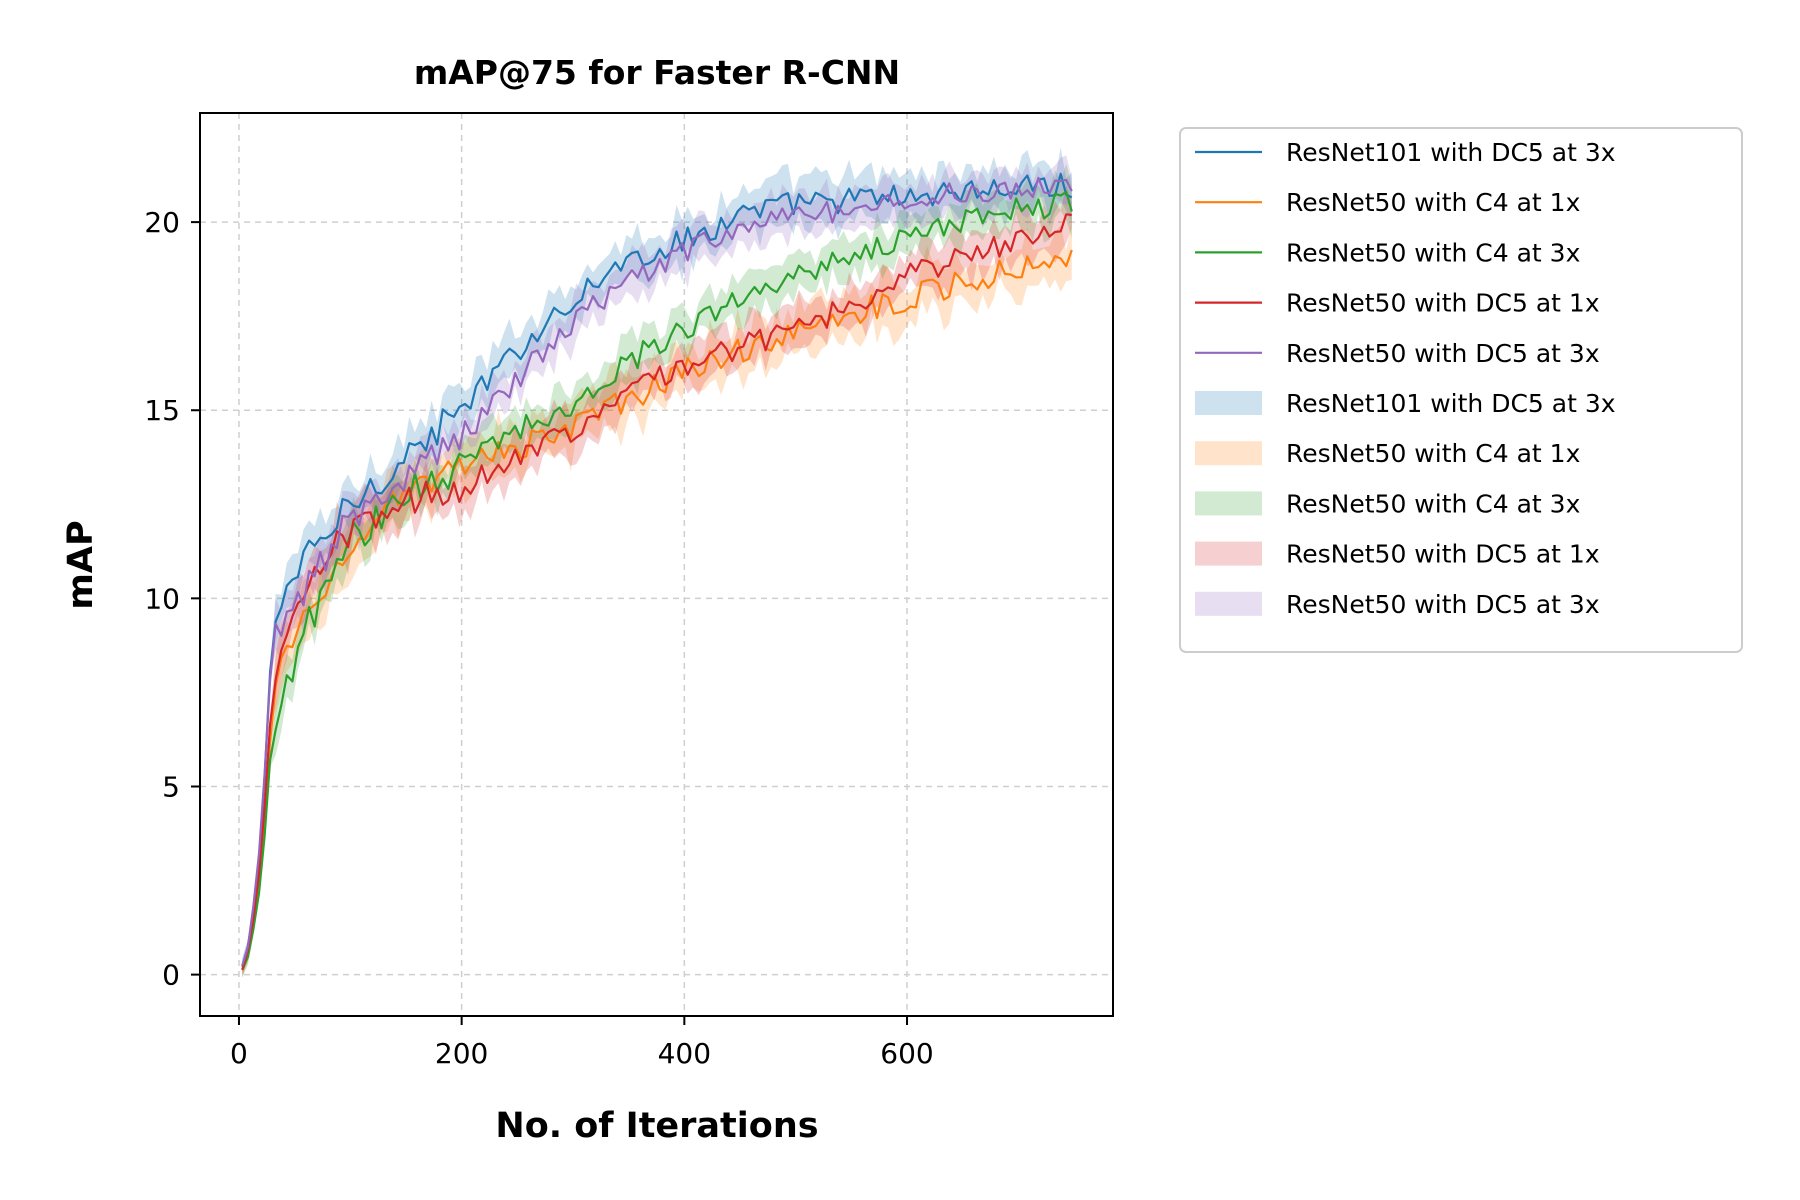 This screenshot has height=1200, width=1800. What do you see at coordinates (171, 975) in the screenshot?
I see `y-tick-label: 0` at bounding box center [171, 975].